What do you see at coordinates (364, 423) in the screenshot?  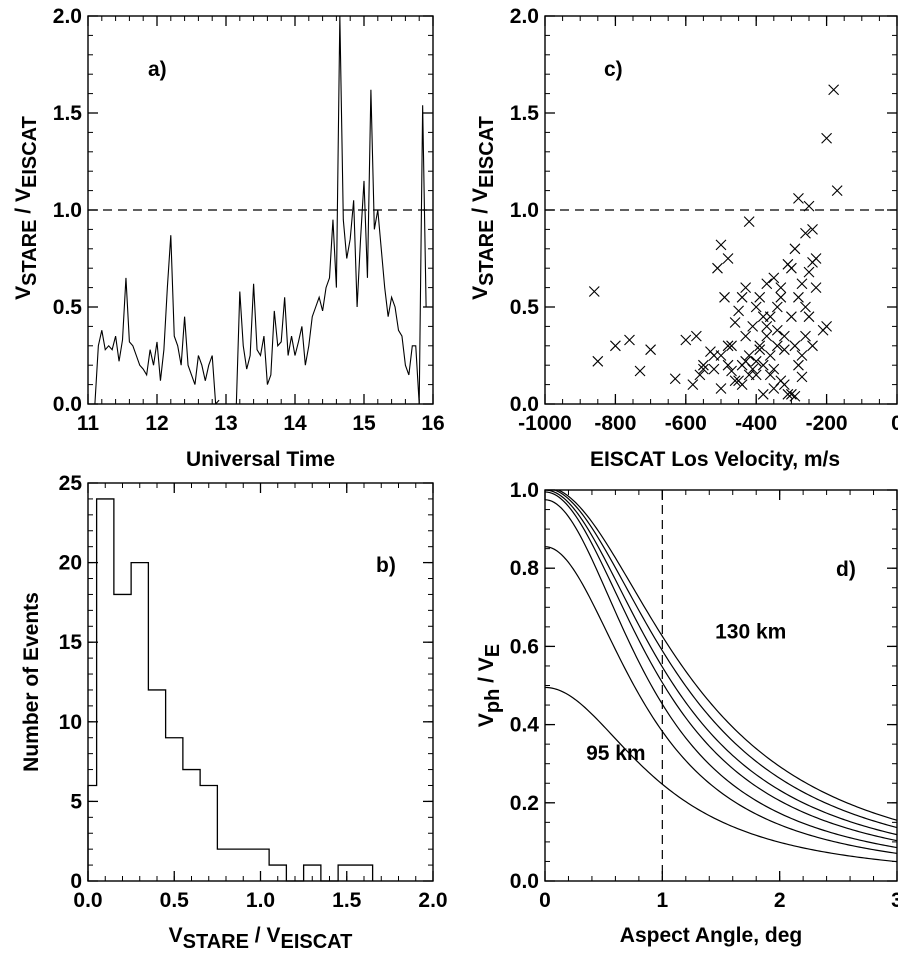 I see `x-tick-label: 15` at bounding box center [364, 423].